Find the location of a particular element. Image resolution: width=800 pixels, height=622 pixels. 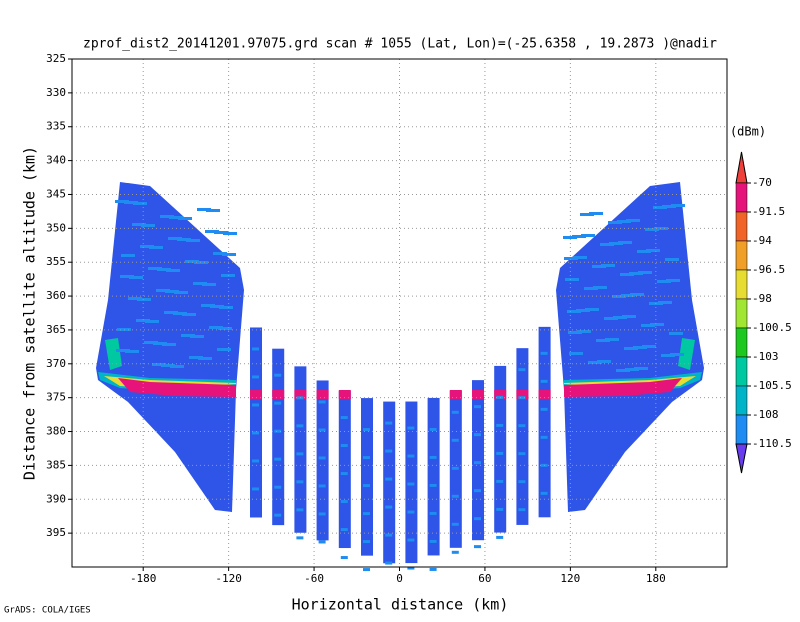

scan-stripe is located at coordinates (389, 482).